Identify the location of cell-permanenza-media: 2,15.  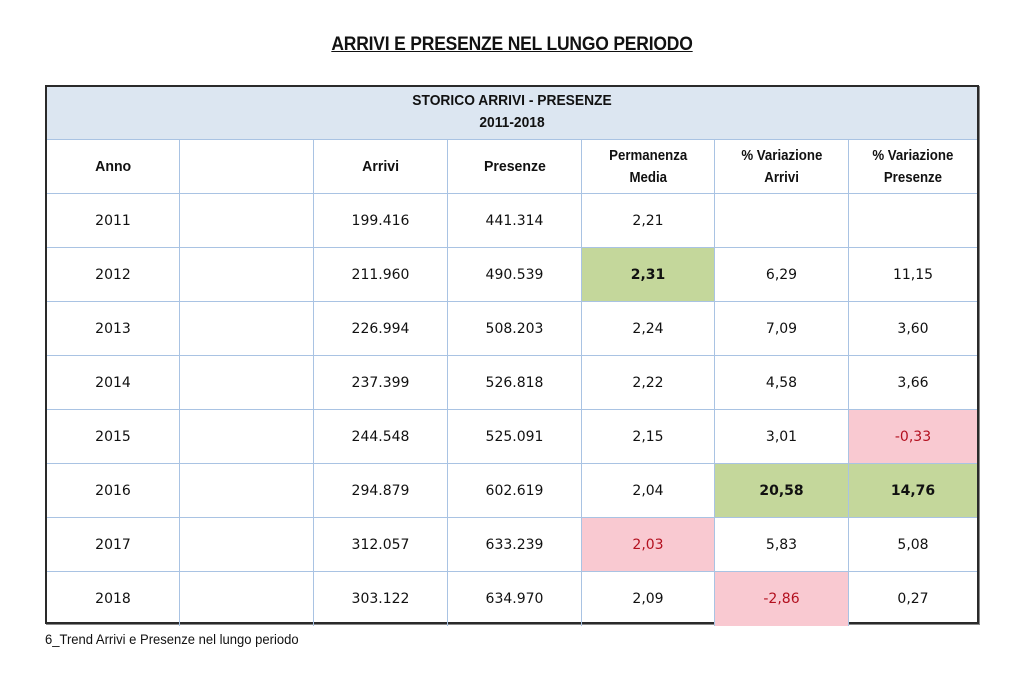
(648, 436).